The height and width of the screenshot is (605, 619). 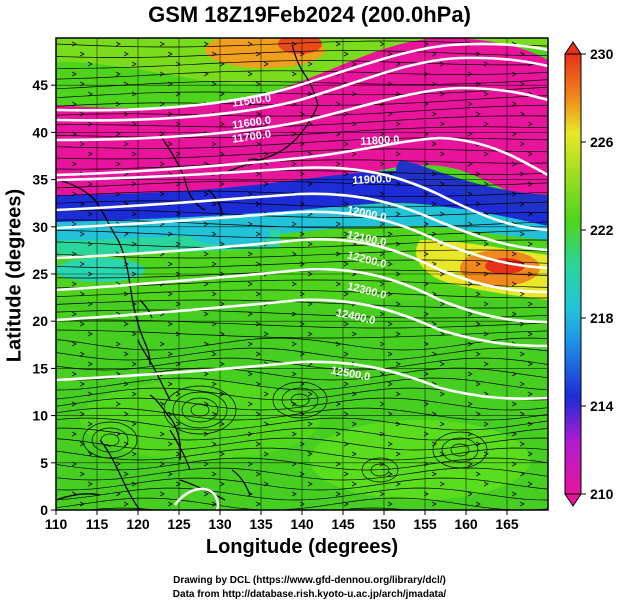 I want to click on colorbar-min-arrow, so click(x=573, y=500).